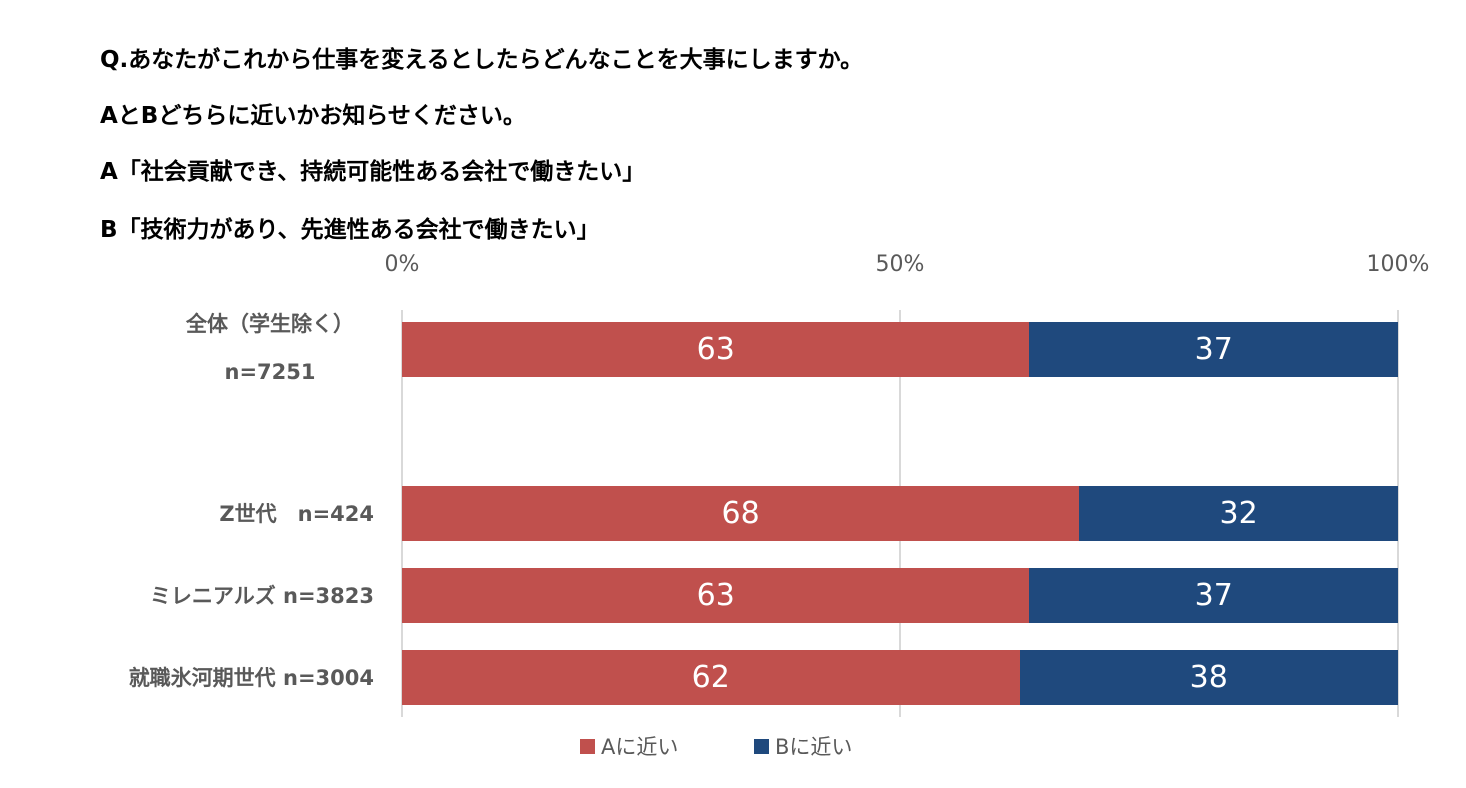 Image resolution: width=1466 pixels, height=788 pixels. What do you see at coordinates (313, 116) in the screenshot?
I see `title-line-2: AとBどちらに近いかお知らせください。` at bounding box center [313, 116].